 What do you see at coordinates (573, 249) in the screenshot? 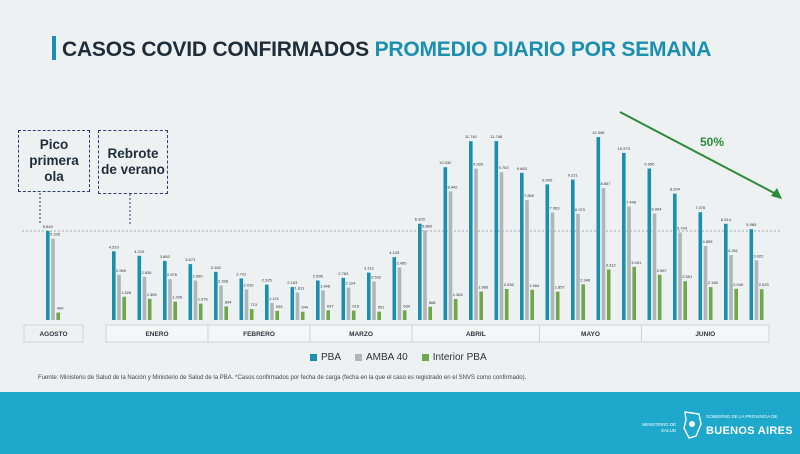
I see `bar-pba-mayo-w2` at bounding box center [573, 249].